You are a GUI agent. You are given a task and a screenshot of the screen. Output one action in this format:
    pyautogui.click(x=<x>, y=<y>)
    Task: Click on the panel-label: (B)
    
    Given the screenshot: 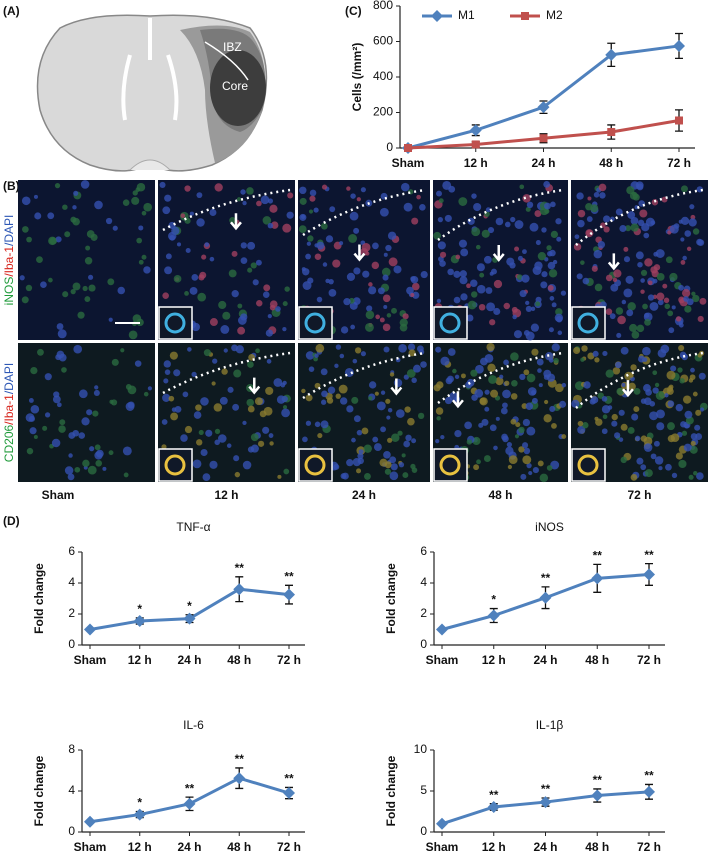 What is the action you would take?
    pyautogui.click(x=11, y=186)
    